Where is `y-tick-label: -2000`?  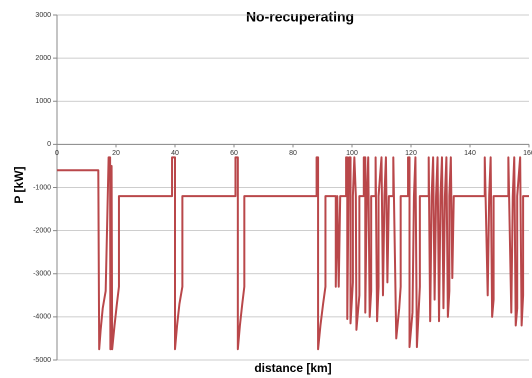 y-tick-label: -2000 is located at coordinates (42, 230).